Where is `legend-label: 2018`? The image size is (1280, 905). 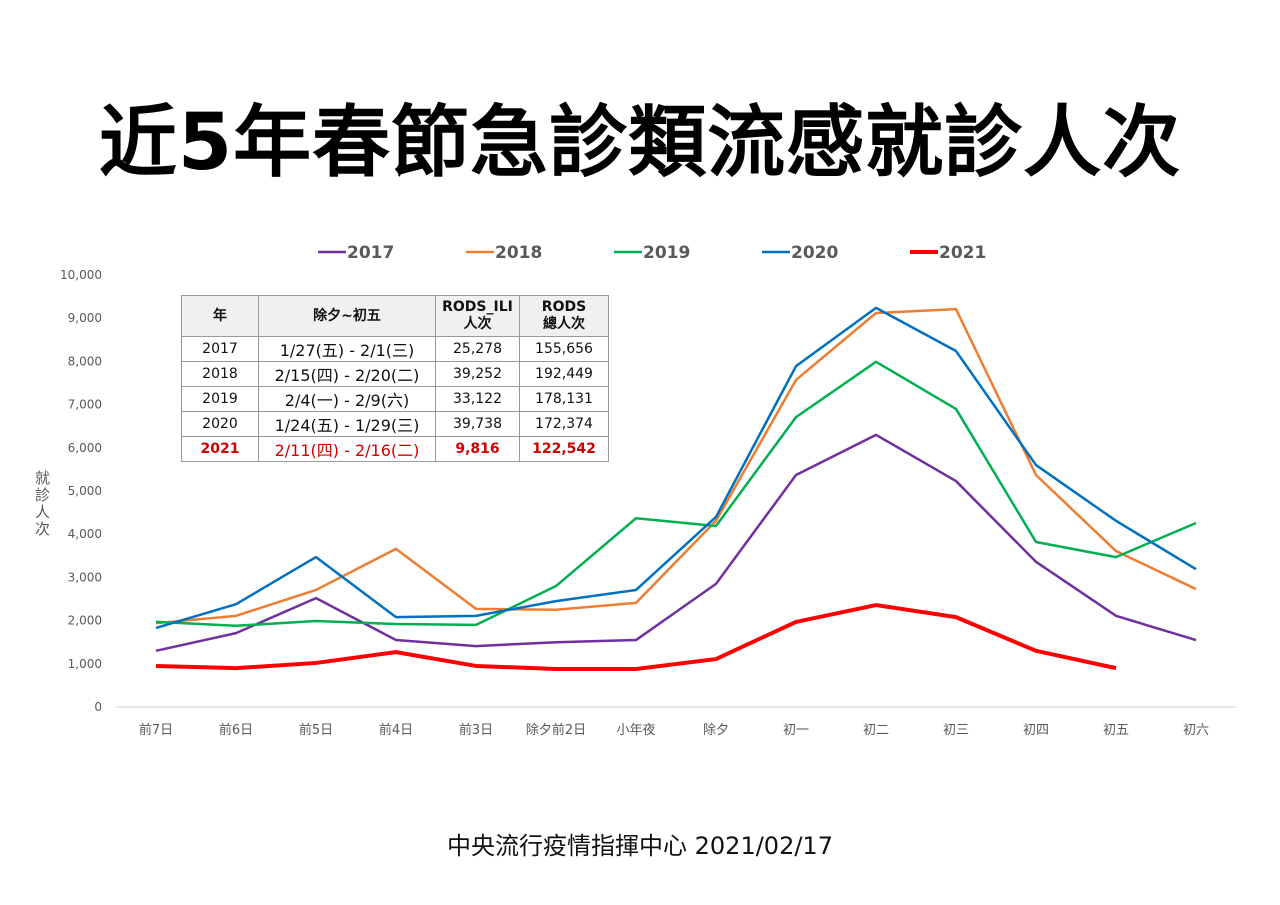 legend-label: 2018 is located at coordinates (518, 253).